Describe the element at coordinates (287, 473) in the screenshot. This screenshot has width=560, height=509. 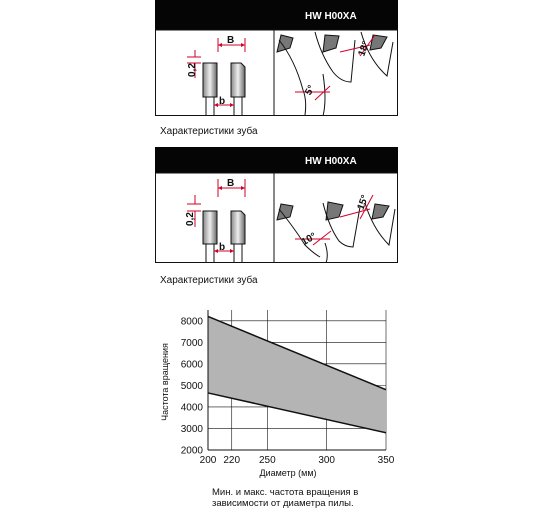
I see `x-axis-label: Диаметр (мм)` at that location.